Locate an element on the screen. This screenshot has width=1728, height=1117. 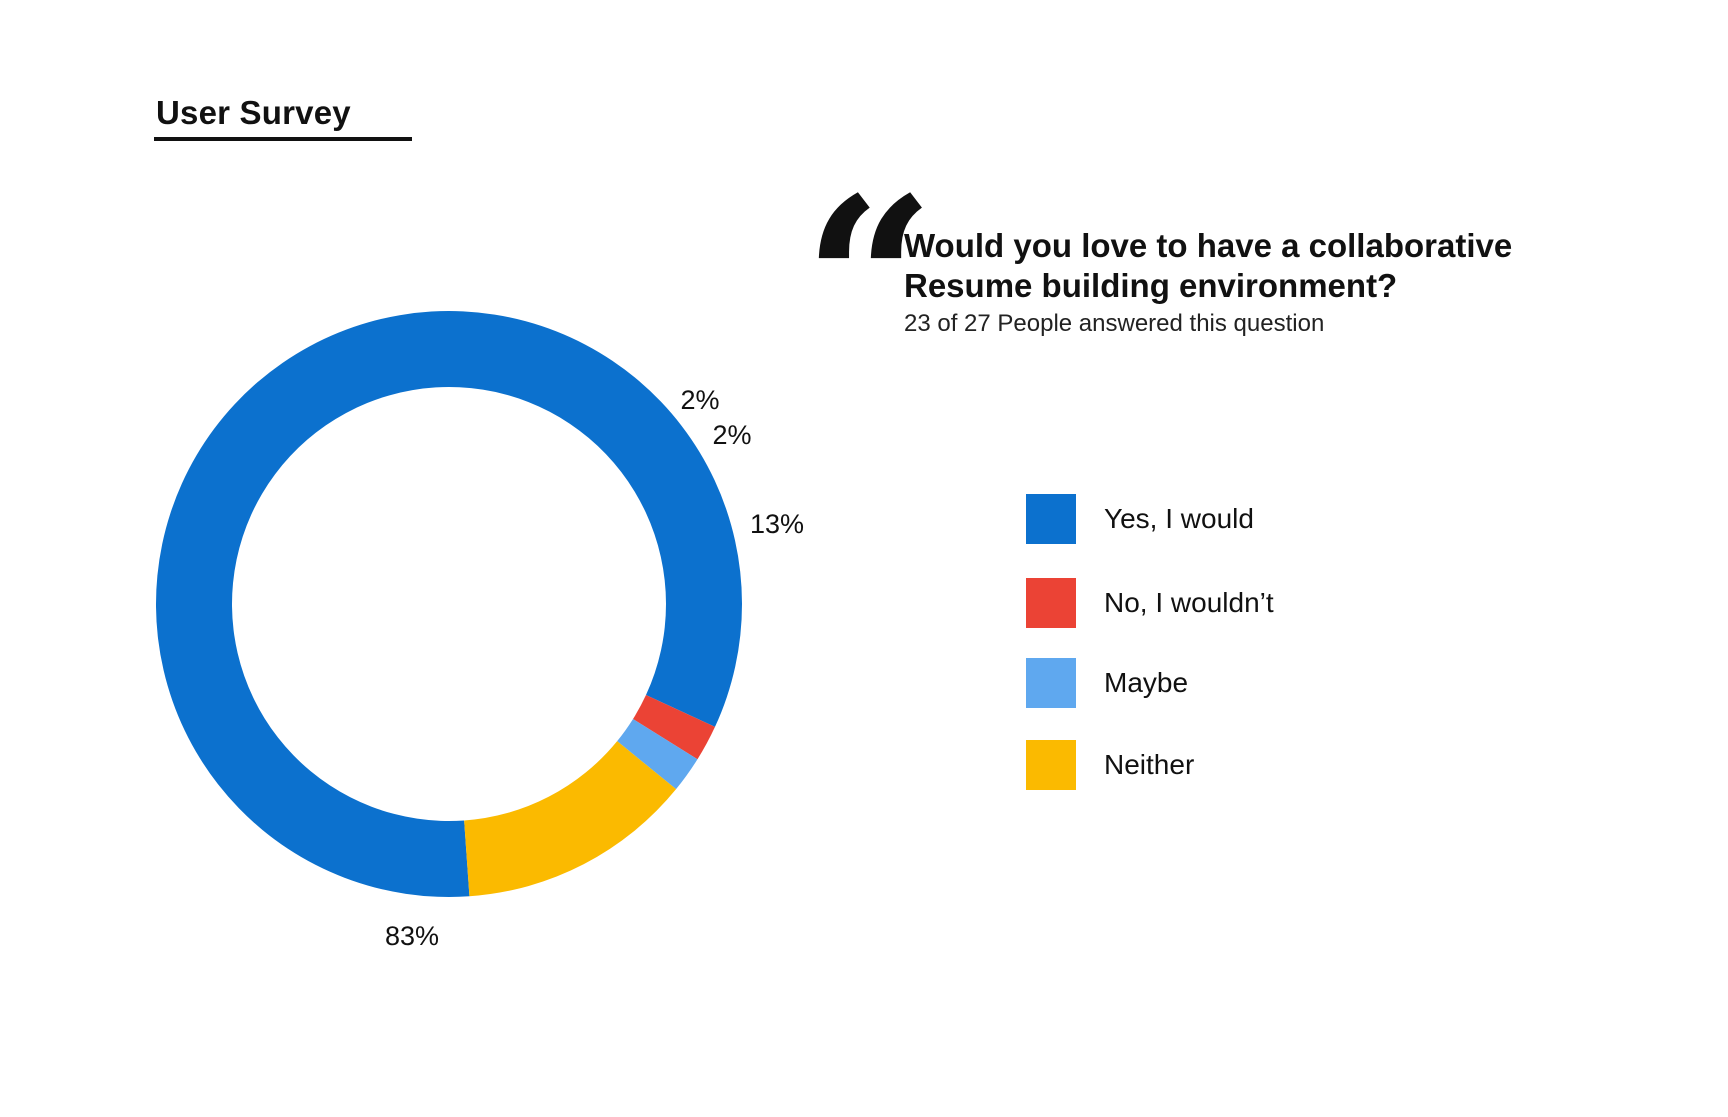
legend-label: Neither is located at coordinates (1149, 764).